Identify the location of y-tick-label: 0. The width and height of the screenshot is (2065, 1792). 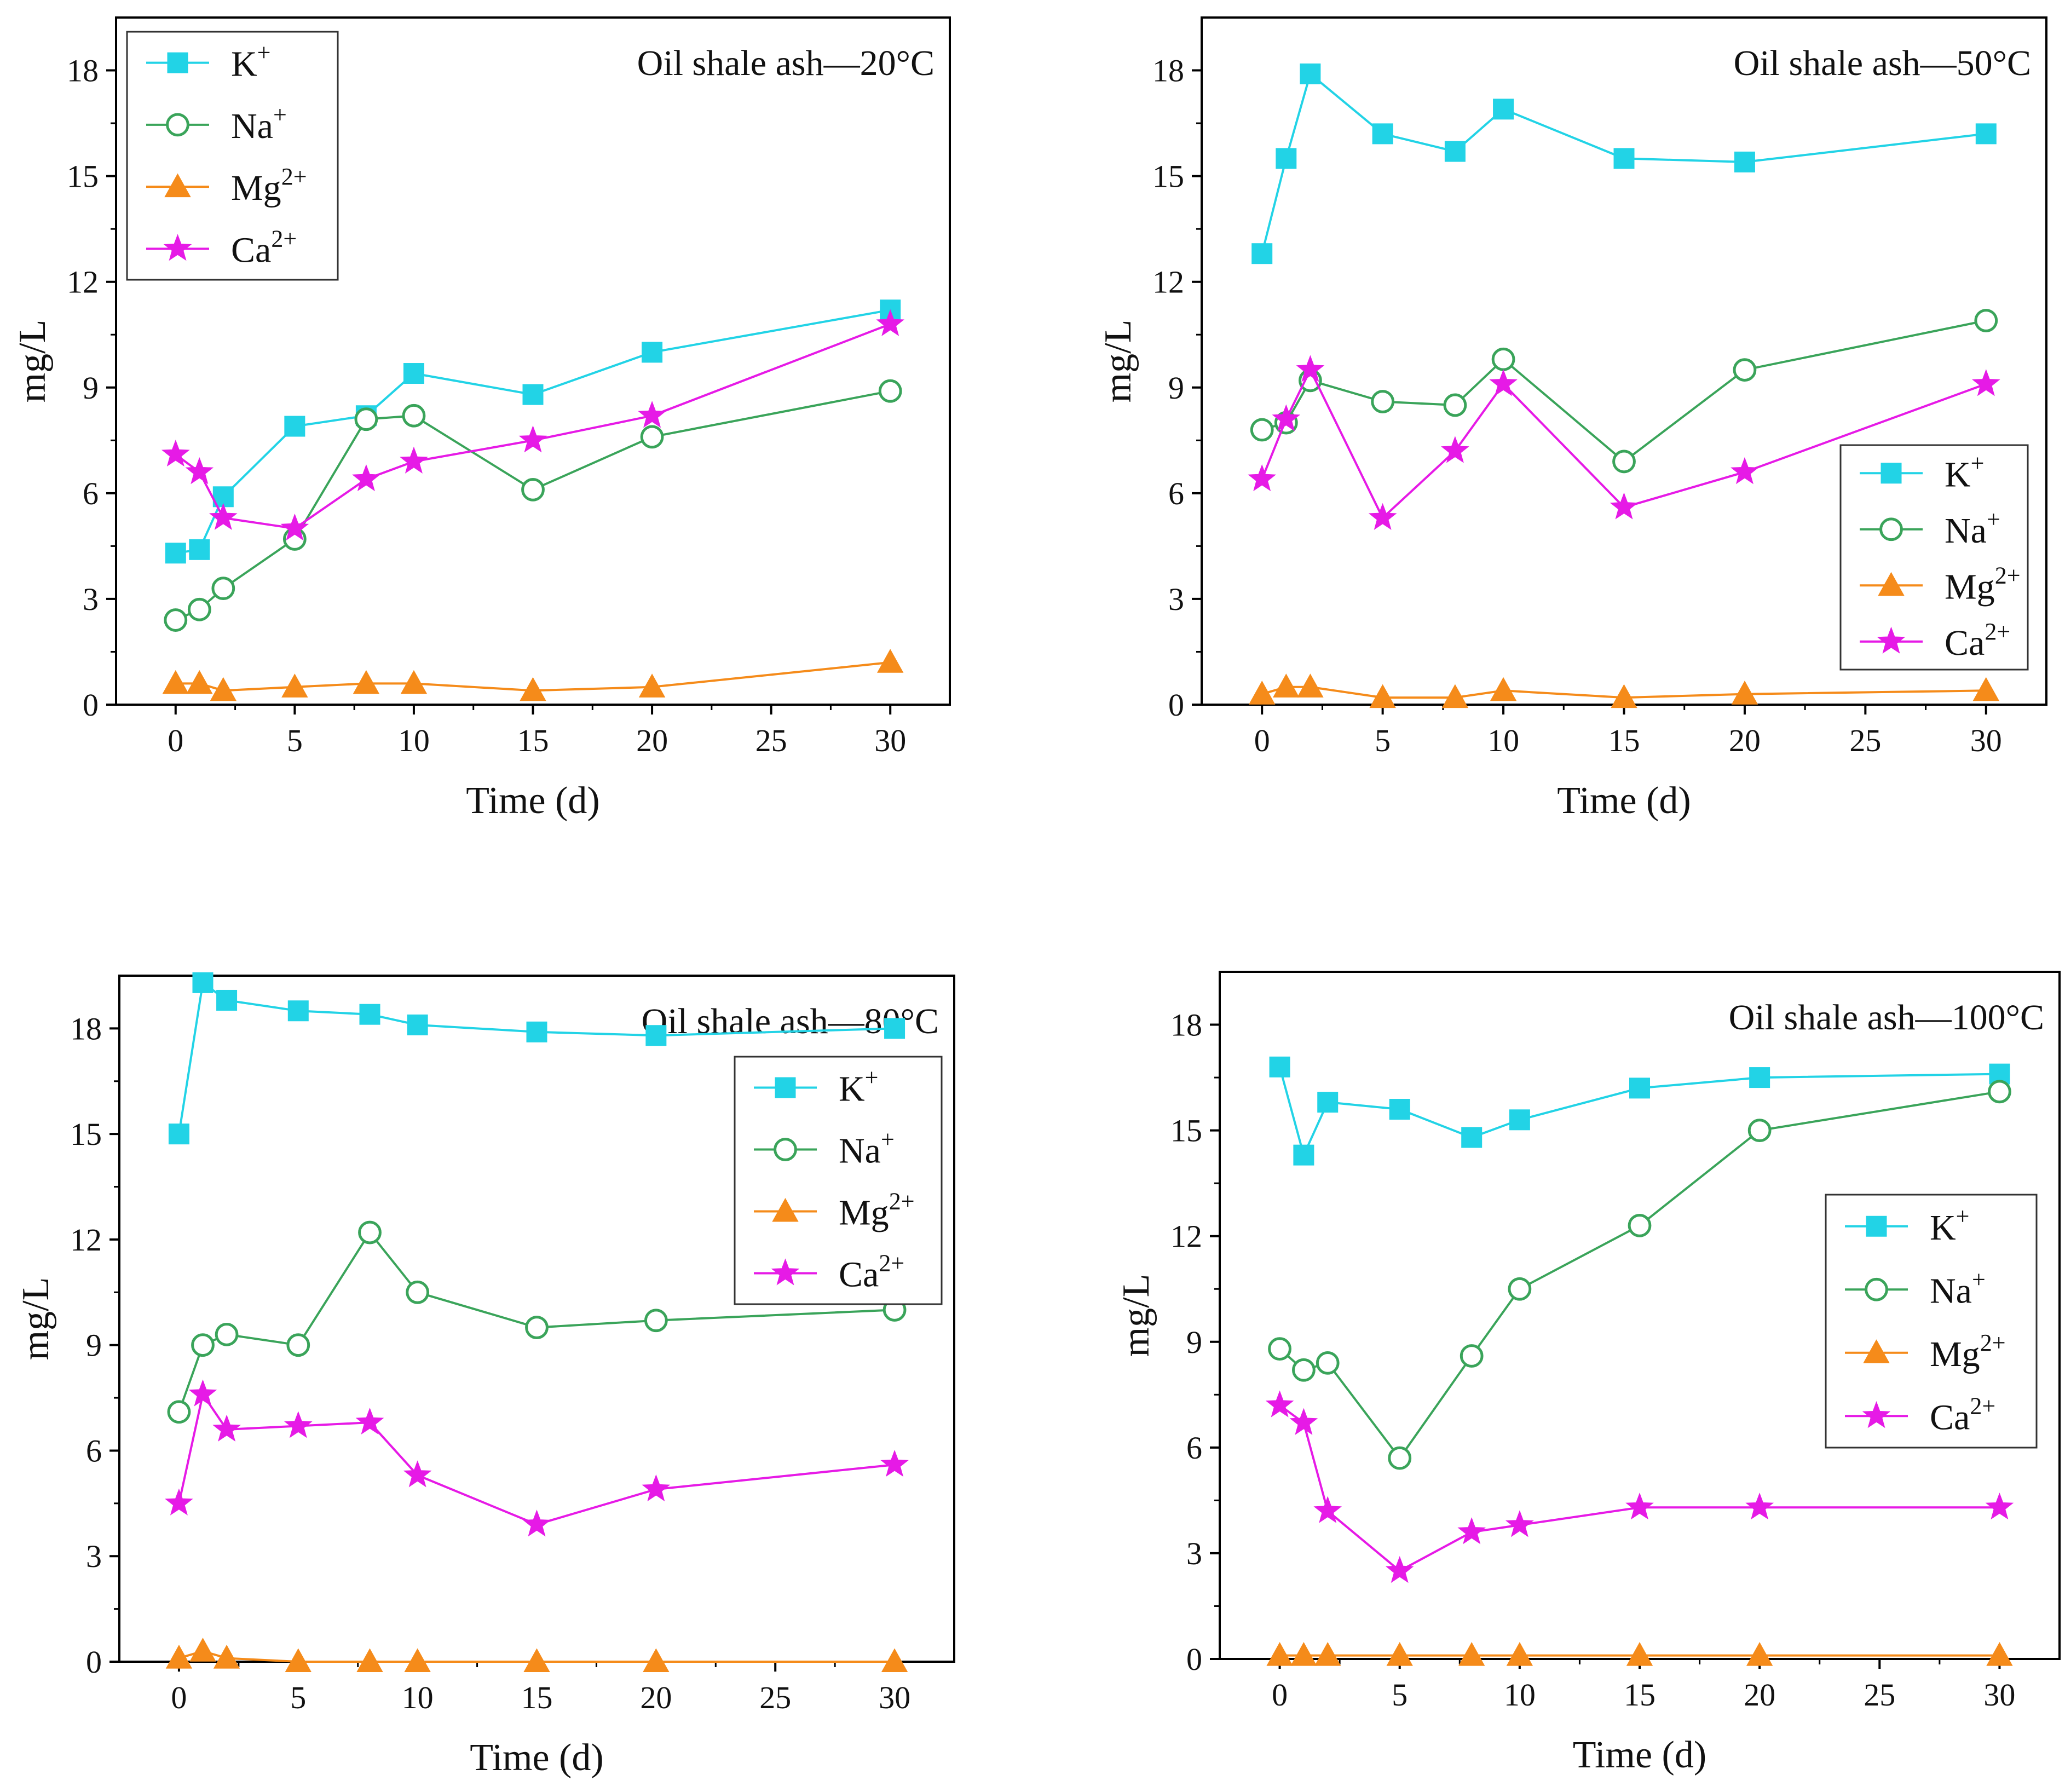
(1176, 705).